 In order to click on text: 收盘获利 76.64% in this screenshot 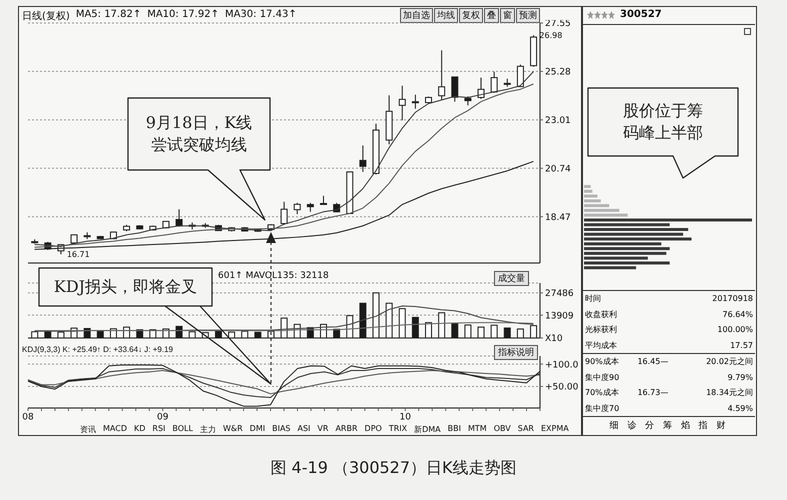, I will do `click(669, 314)`.